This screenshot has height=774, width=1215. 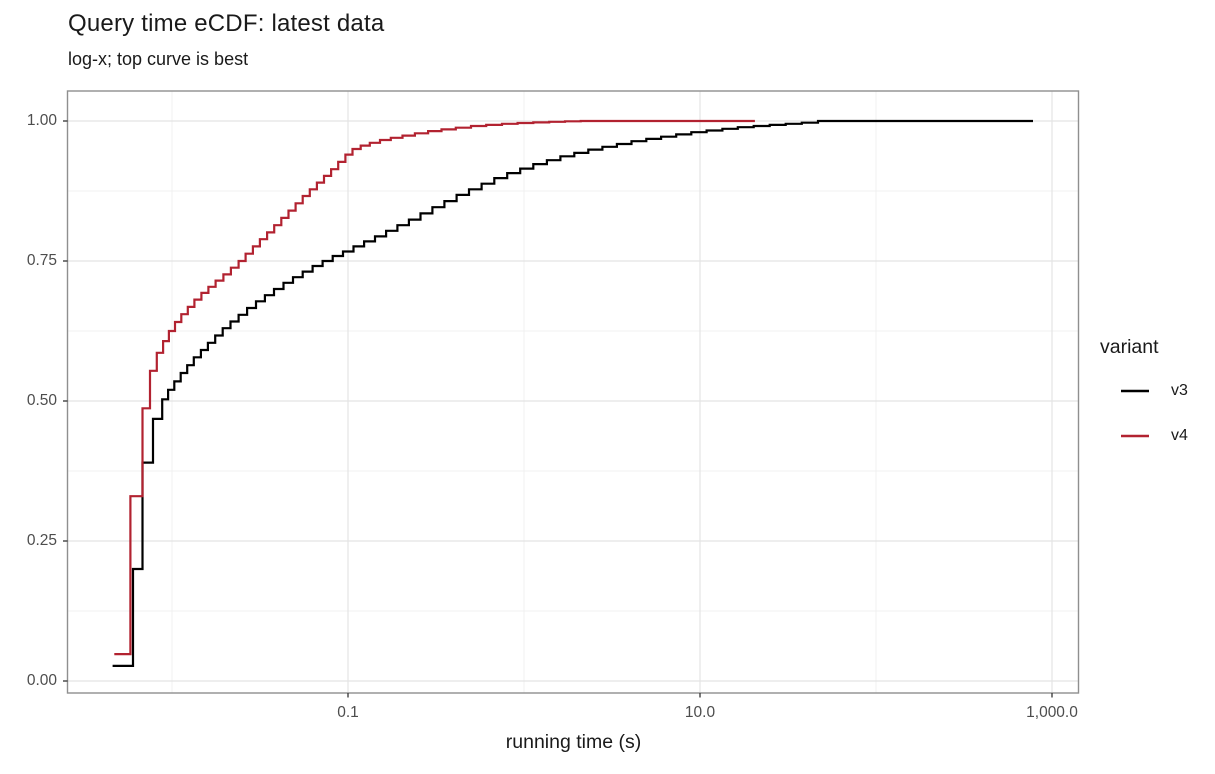 What do you see at coordinates (1135, 391) in the screenshot?
I see `legend-key-v3` at bounding box center [1135, 391].